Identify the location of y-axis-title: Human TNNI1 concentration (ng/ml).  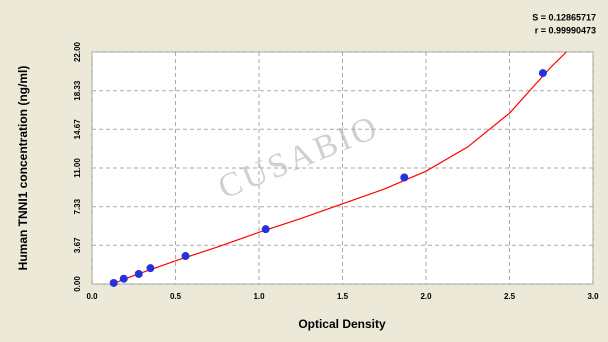
(23, 168).